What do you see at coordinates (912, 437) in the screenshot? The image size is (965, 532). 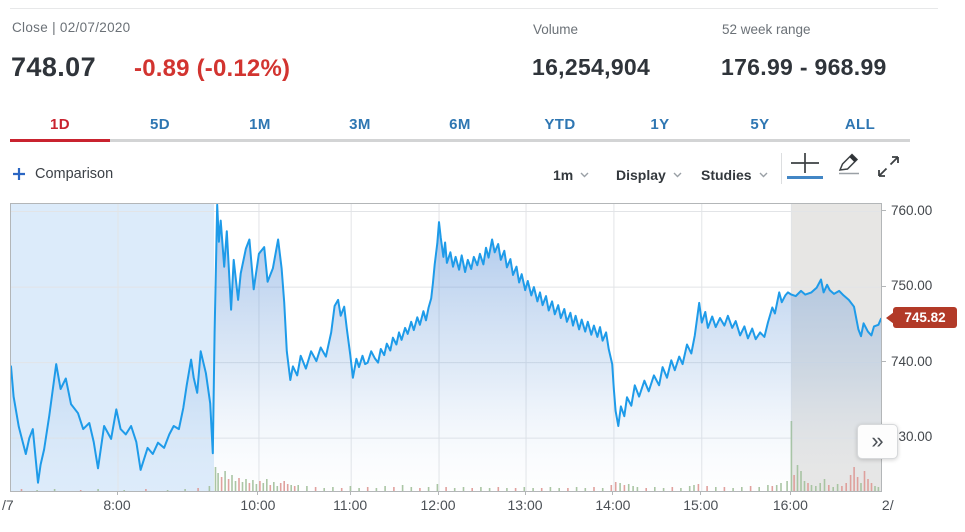 I see `price-axis-label: 730.00` at bounding box center [912, 437].